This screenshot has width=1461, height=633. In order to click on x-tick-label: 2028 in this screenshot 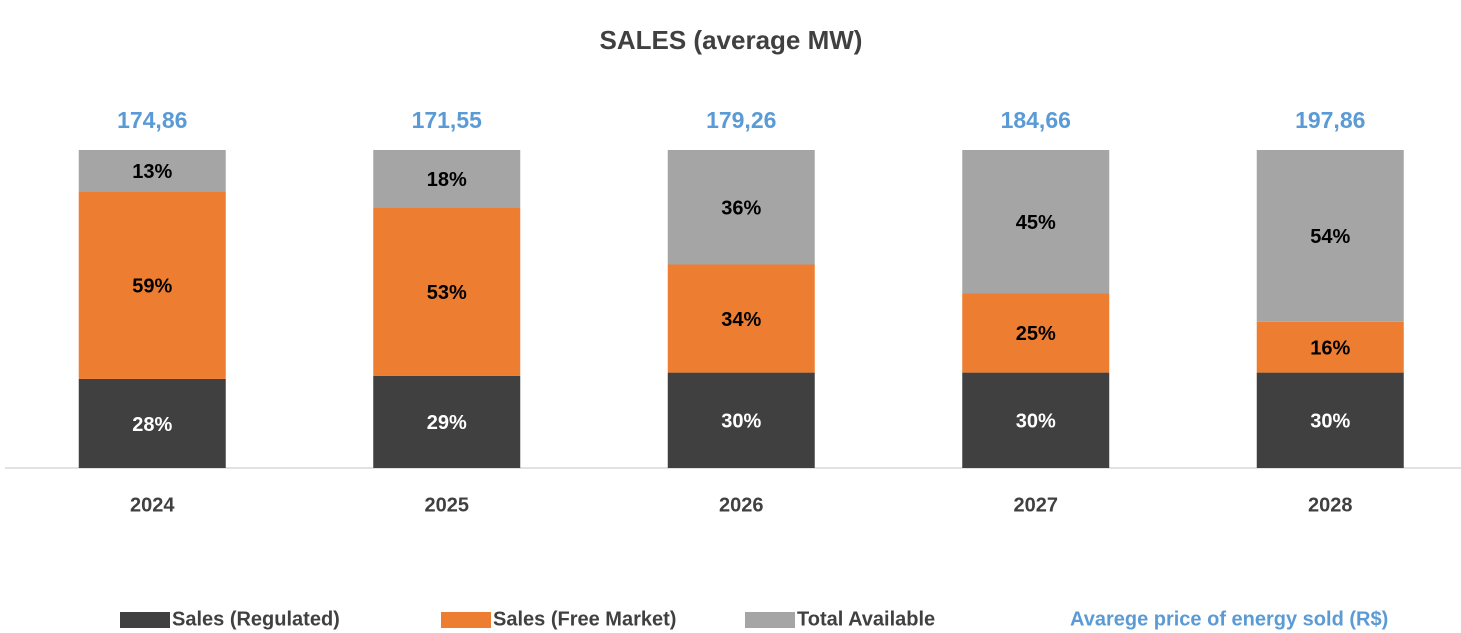, I will do `click(1330, 505)`.